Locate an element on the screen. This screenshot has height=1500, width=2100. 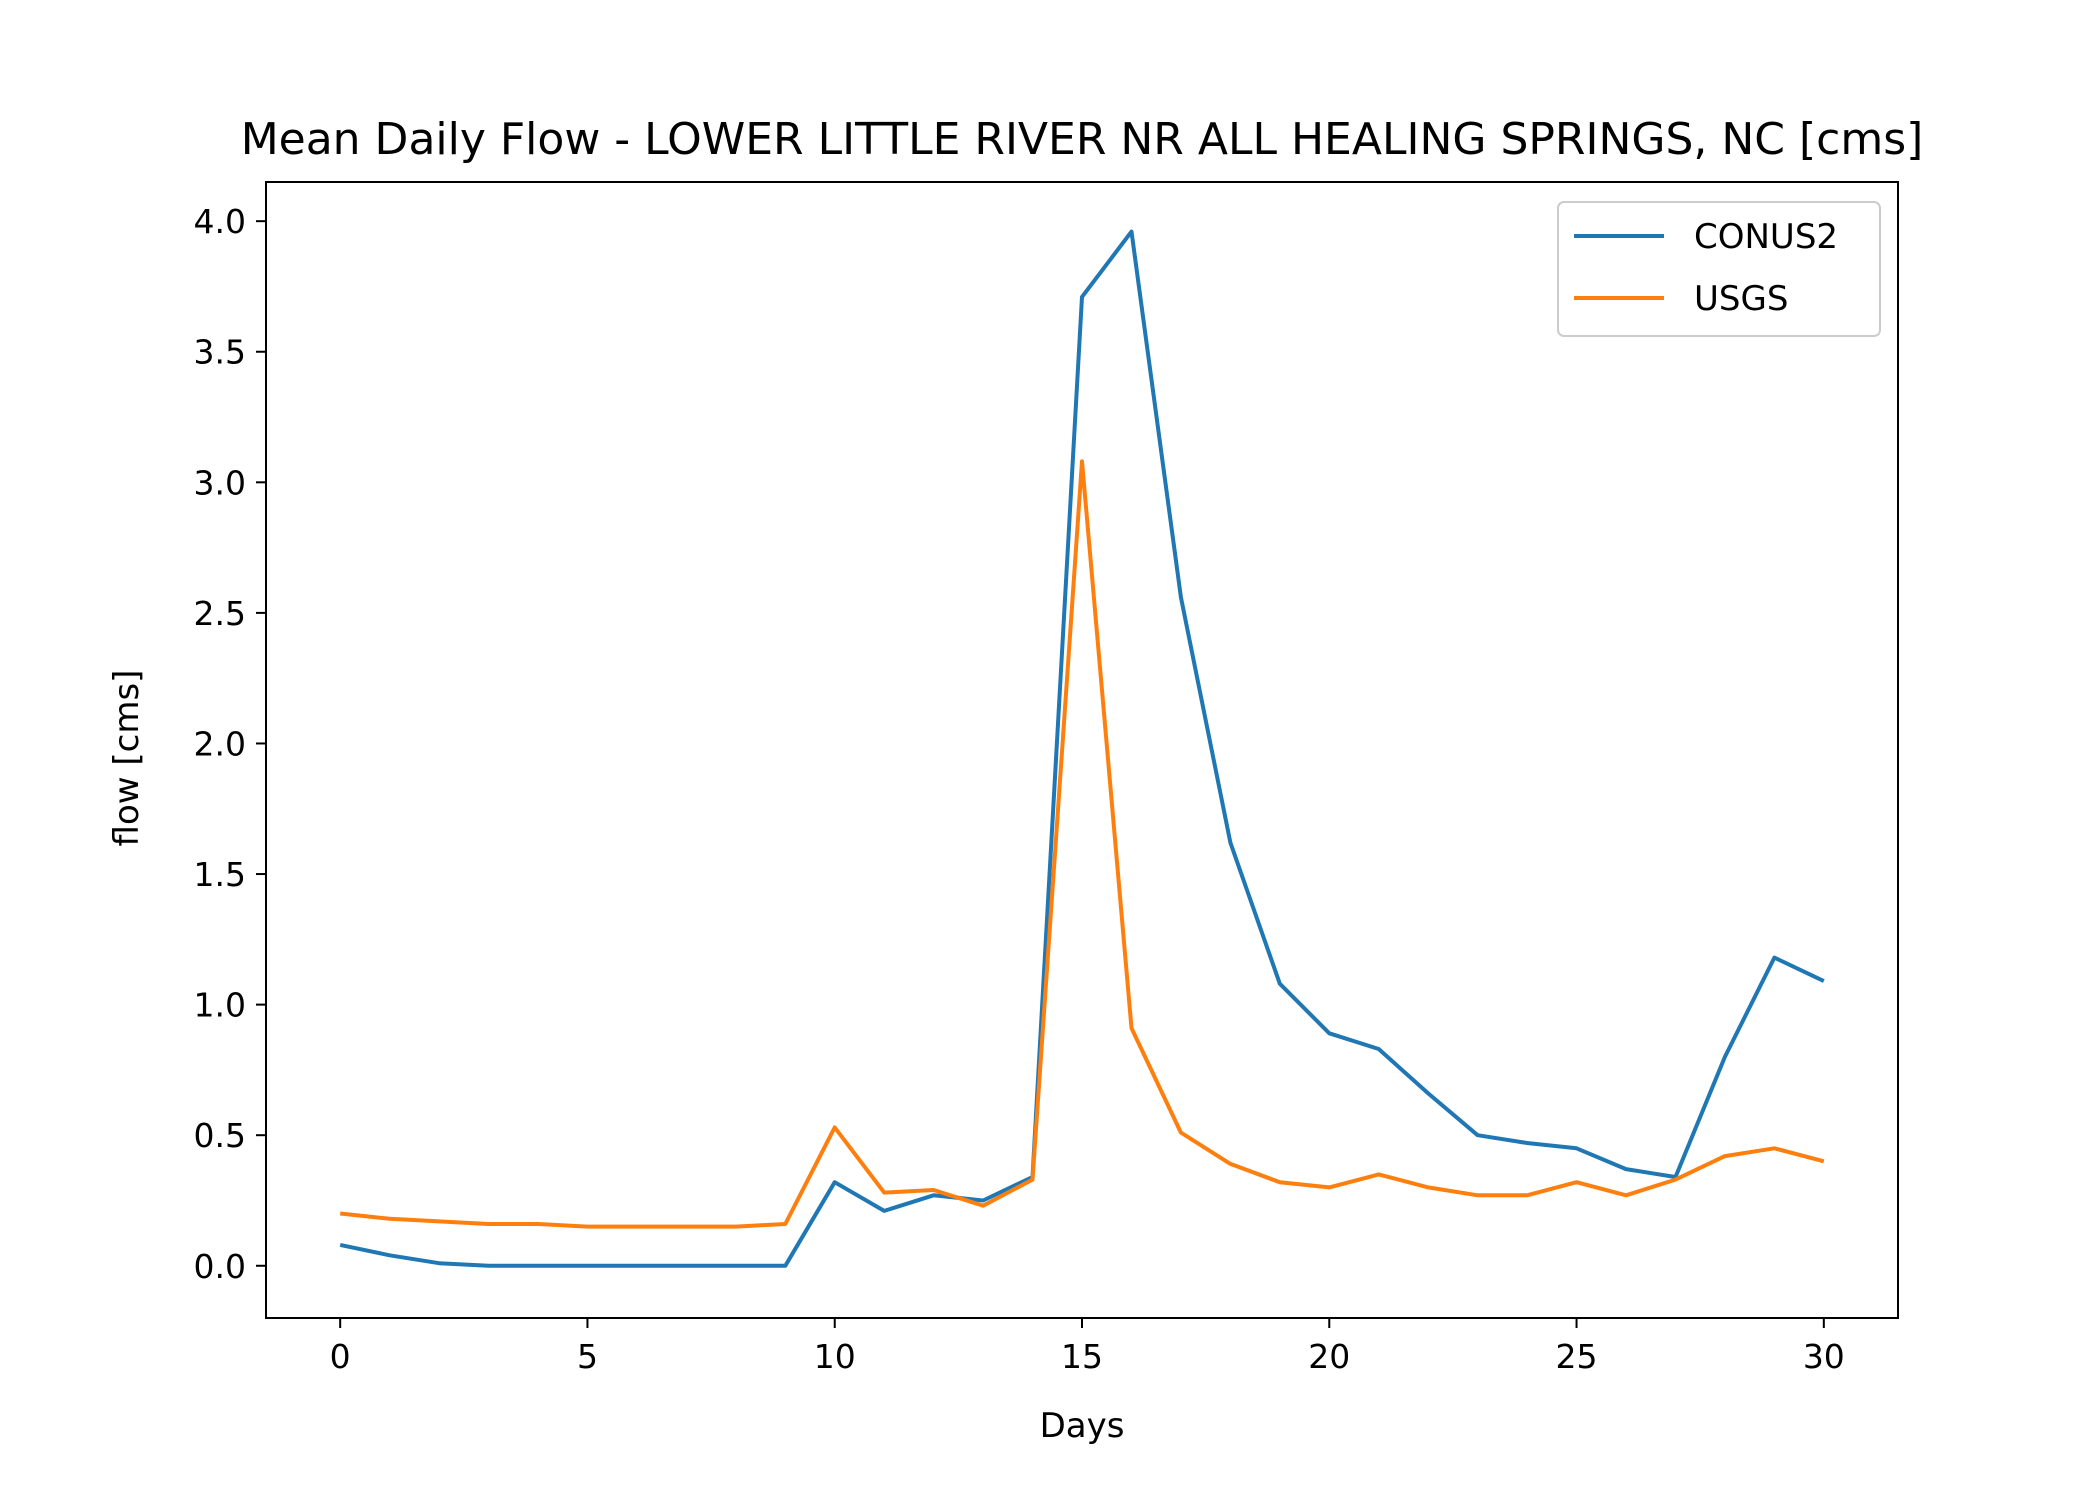
y-tick-label: 3.5 is located at coordinates (220, 352).